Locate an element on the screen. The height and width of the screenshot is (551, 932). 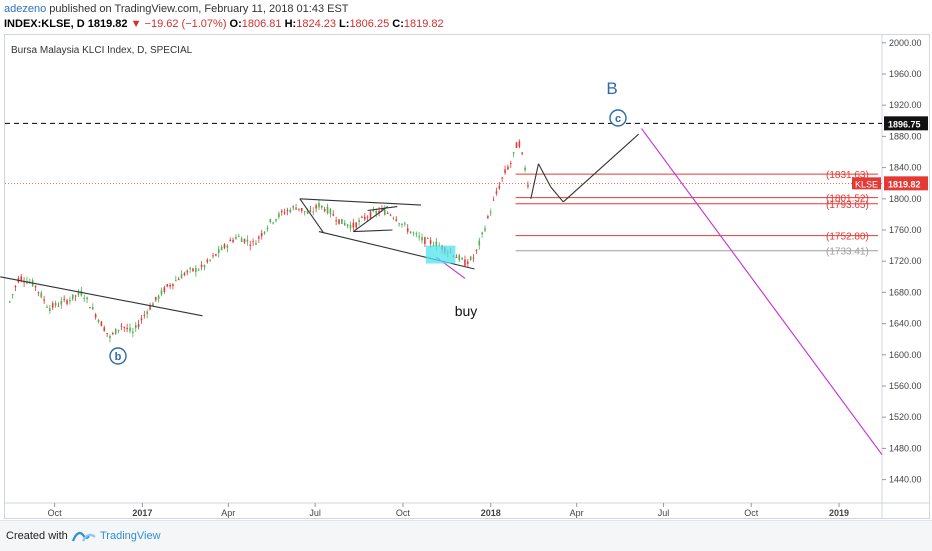
dashed-level-tag is located at coordinates (906, 123).